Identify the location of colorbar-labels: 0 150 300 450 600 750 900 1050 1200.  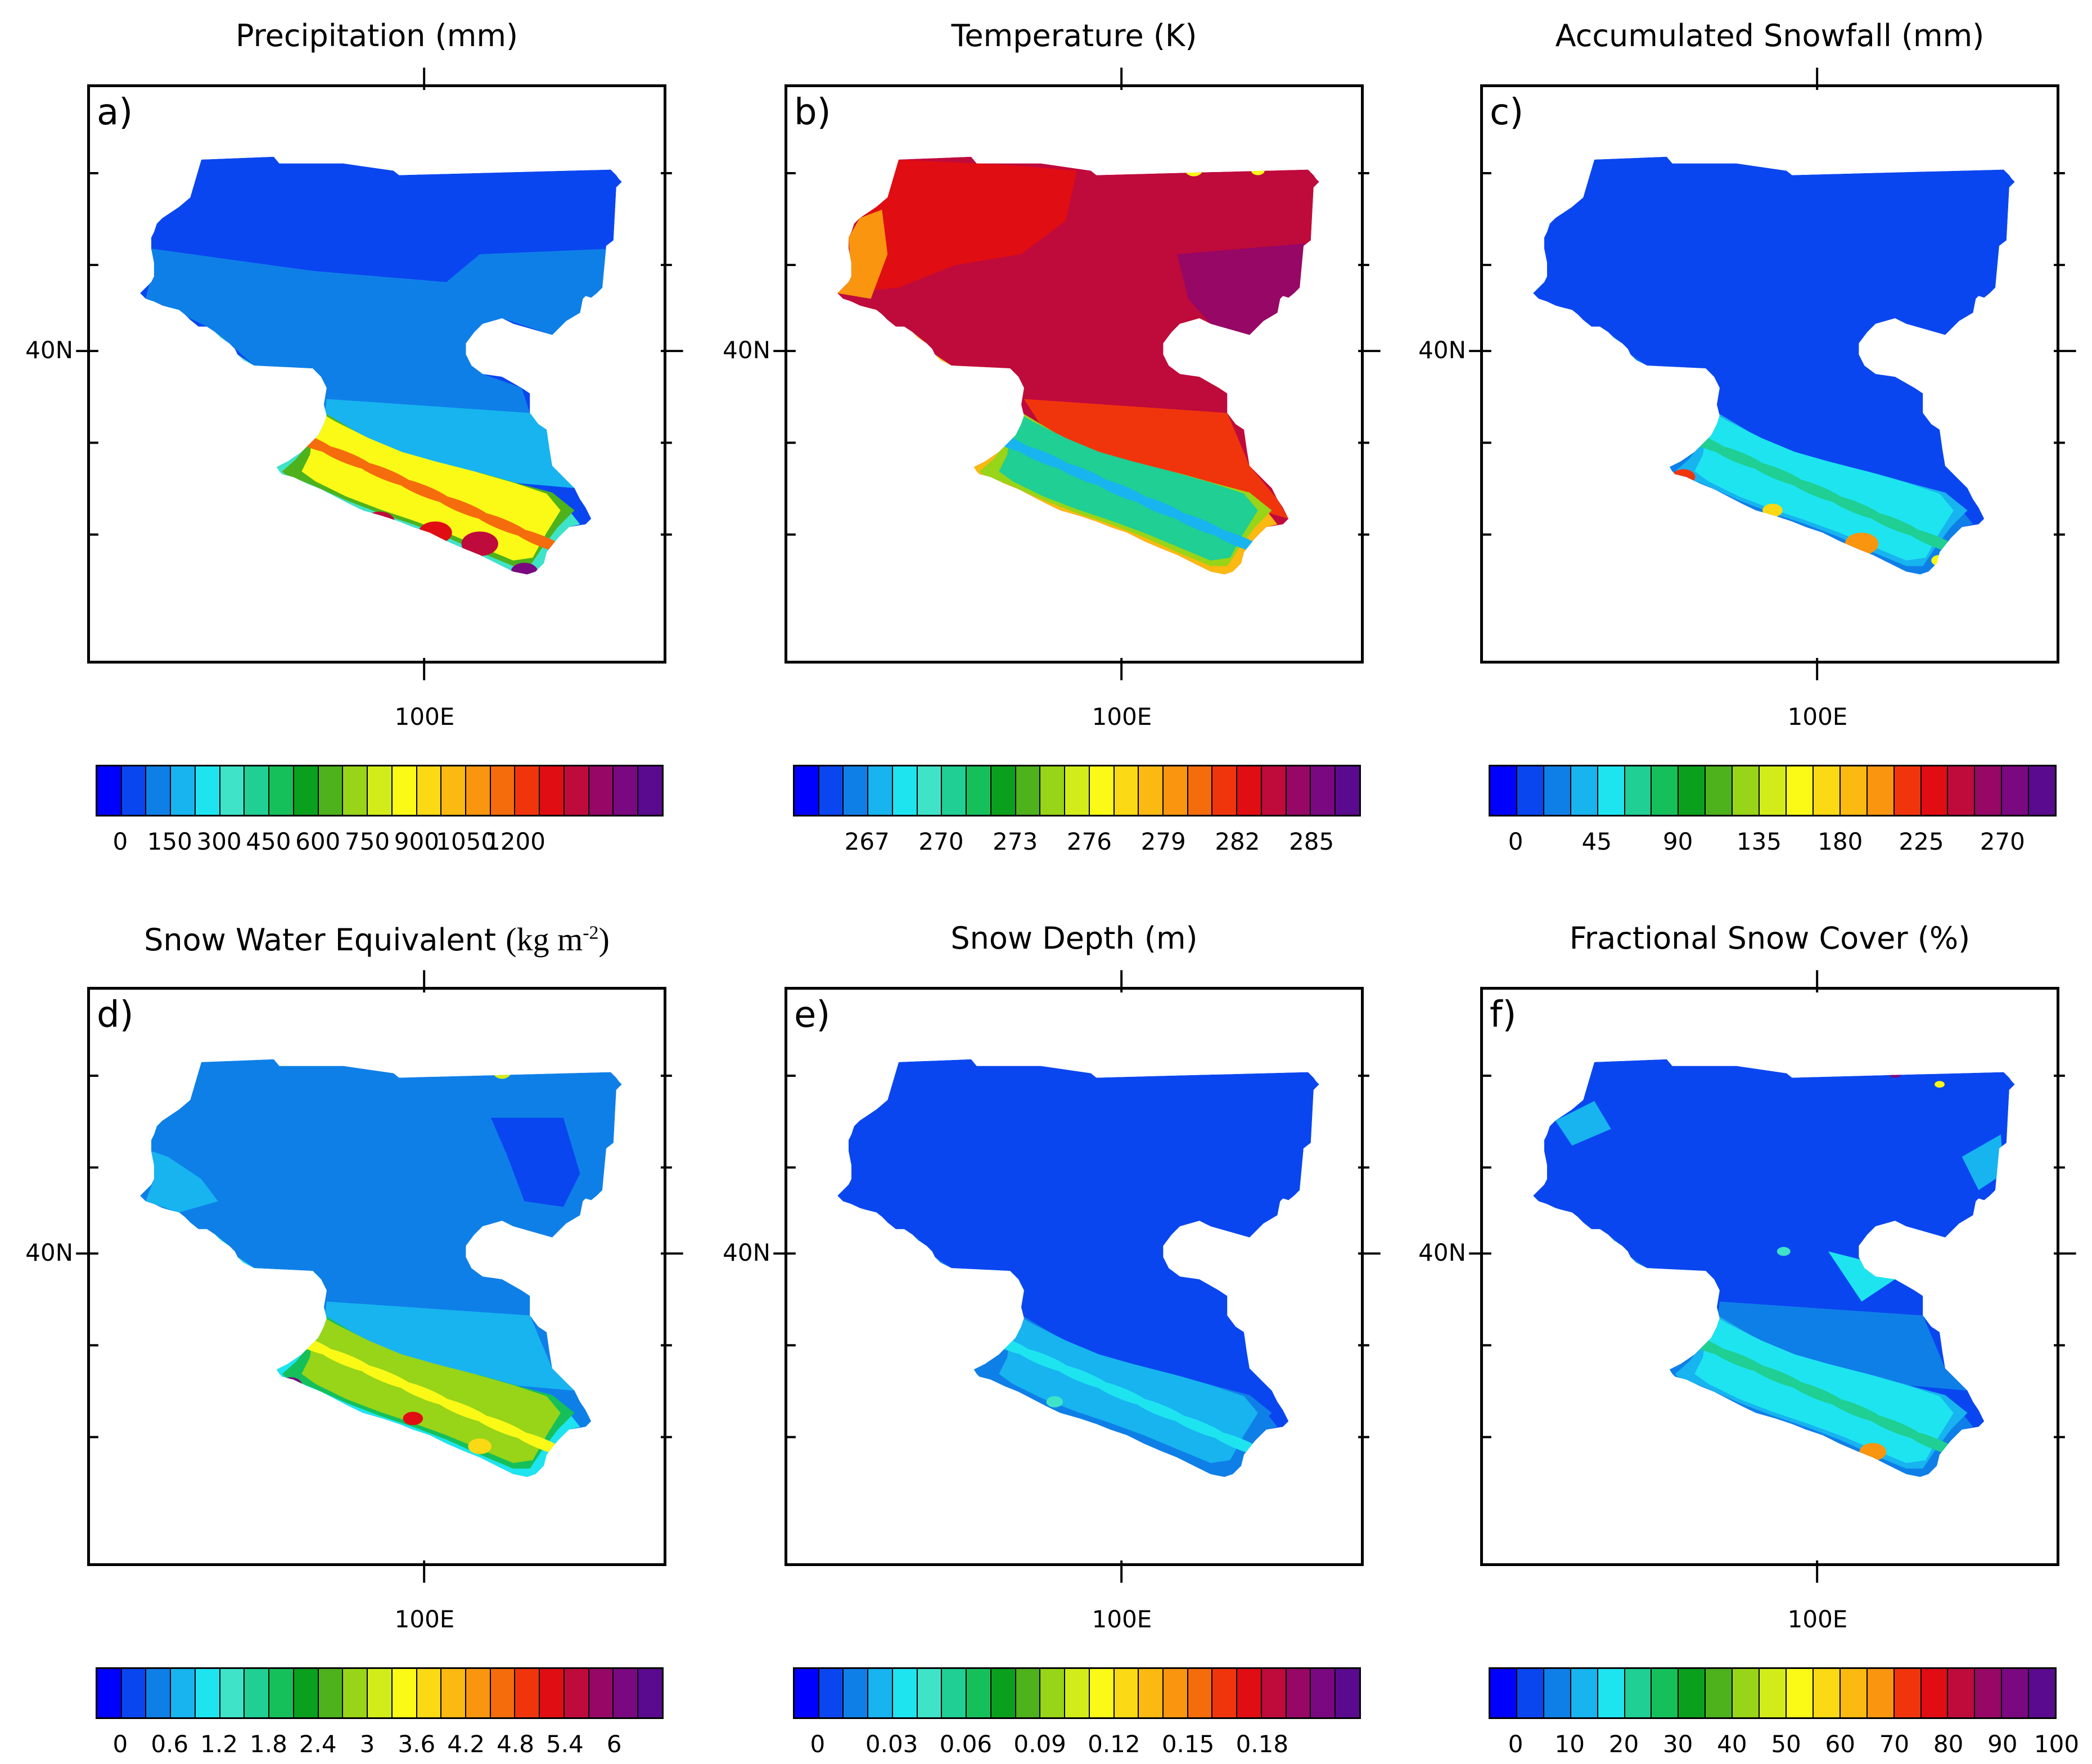
(380, 845).